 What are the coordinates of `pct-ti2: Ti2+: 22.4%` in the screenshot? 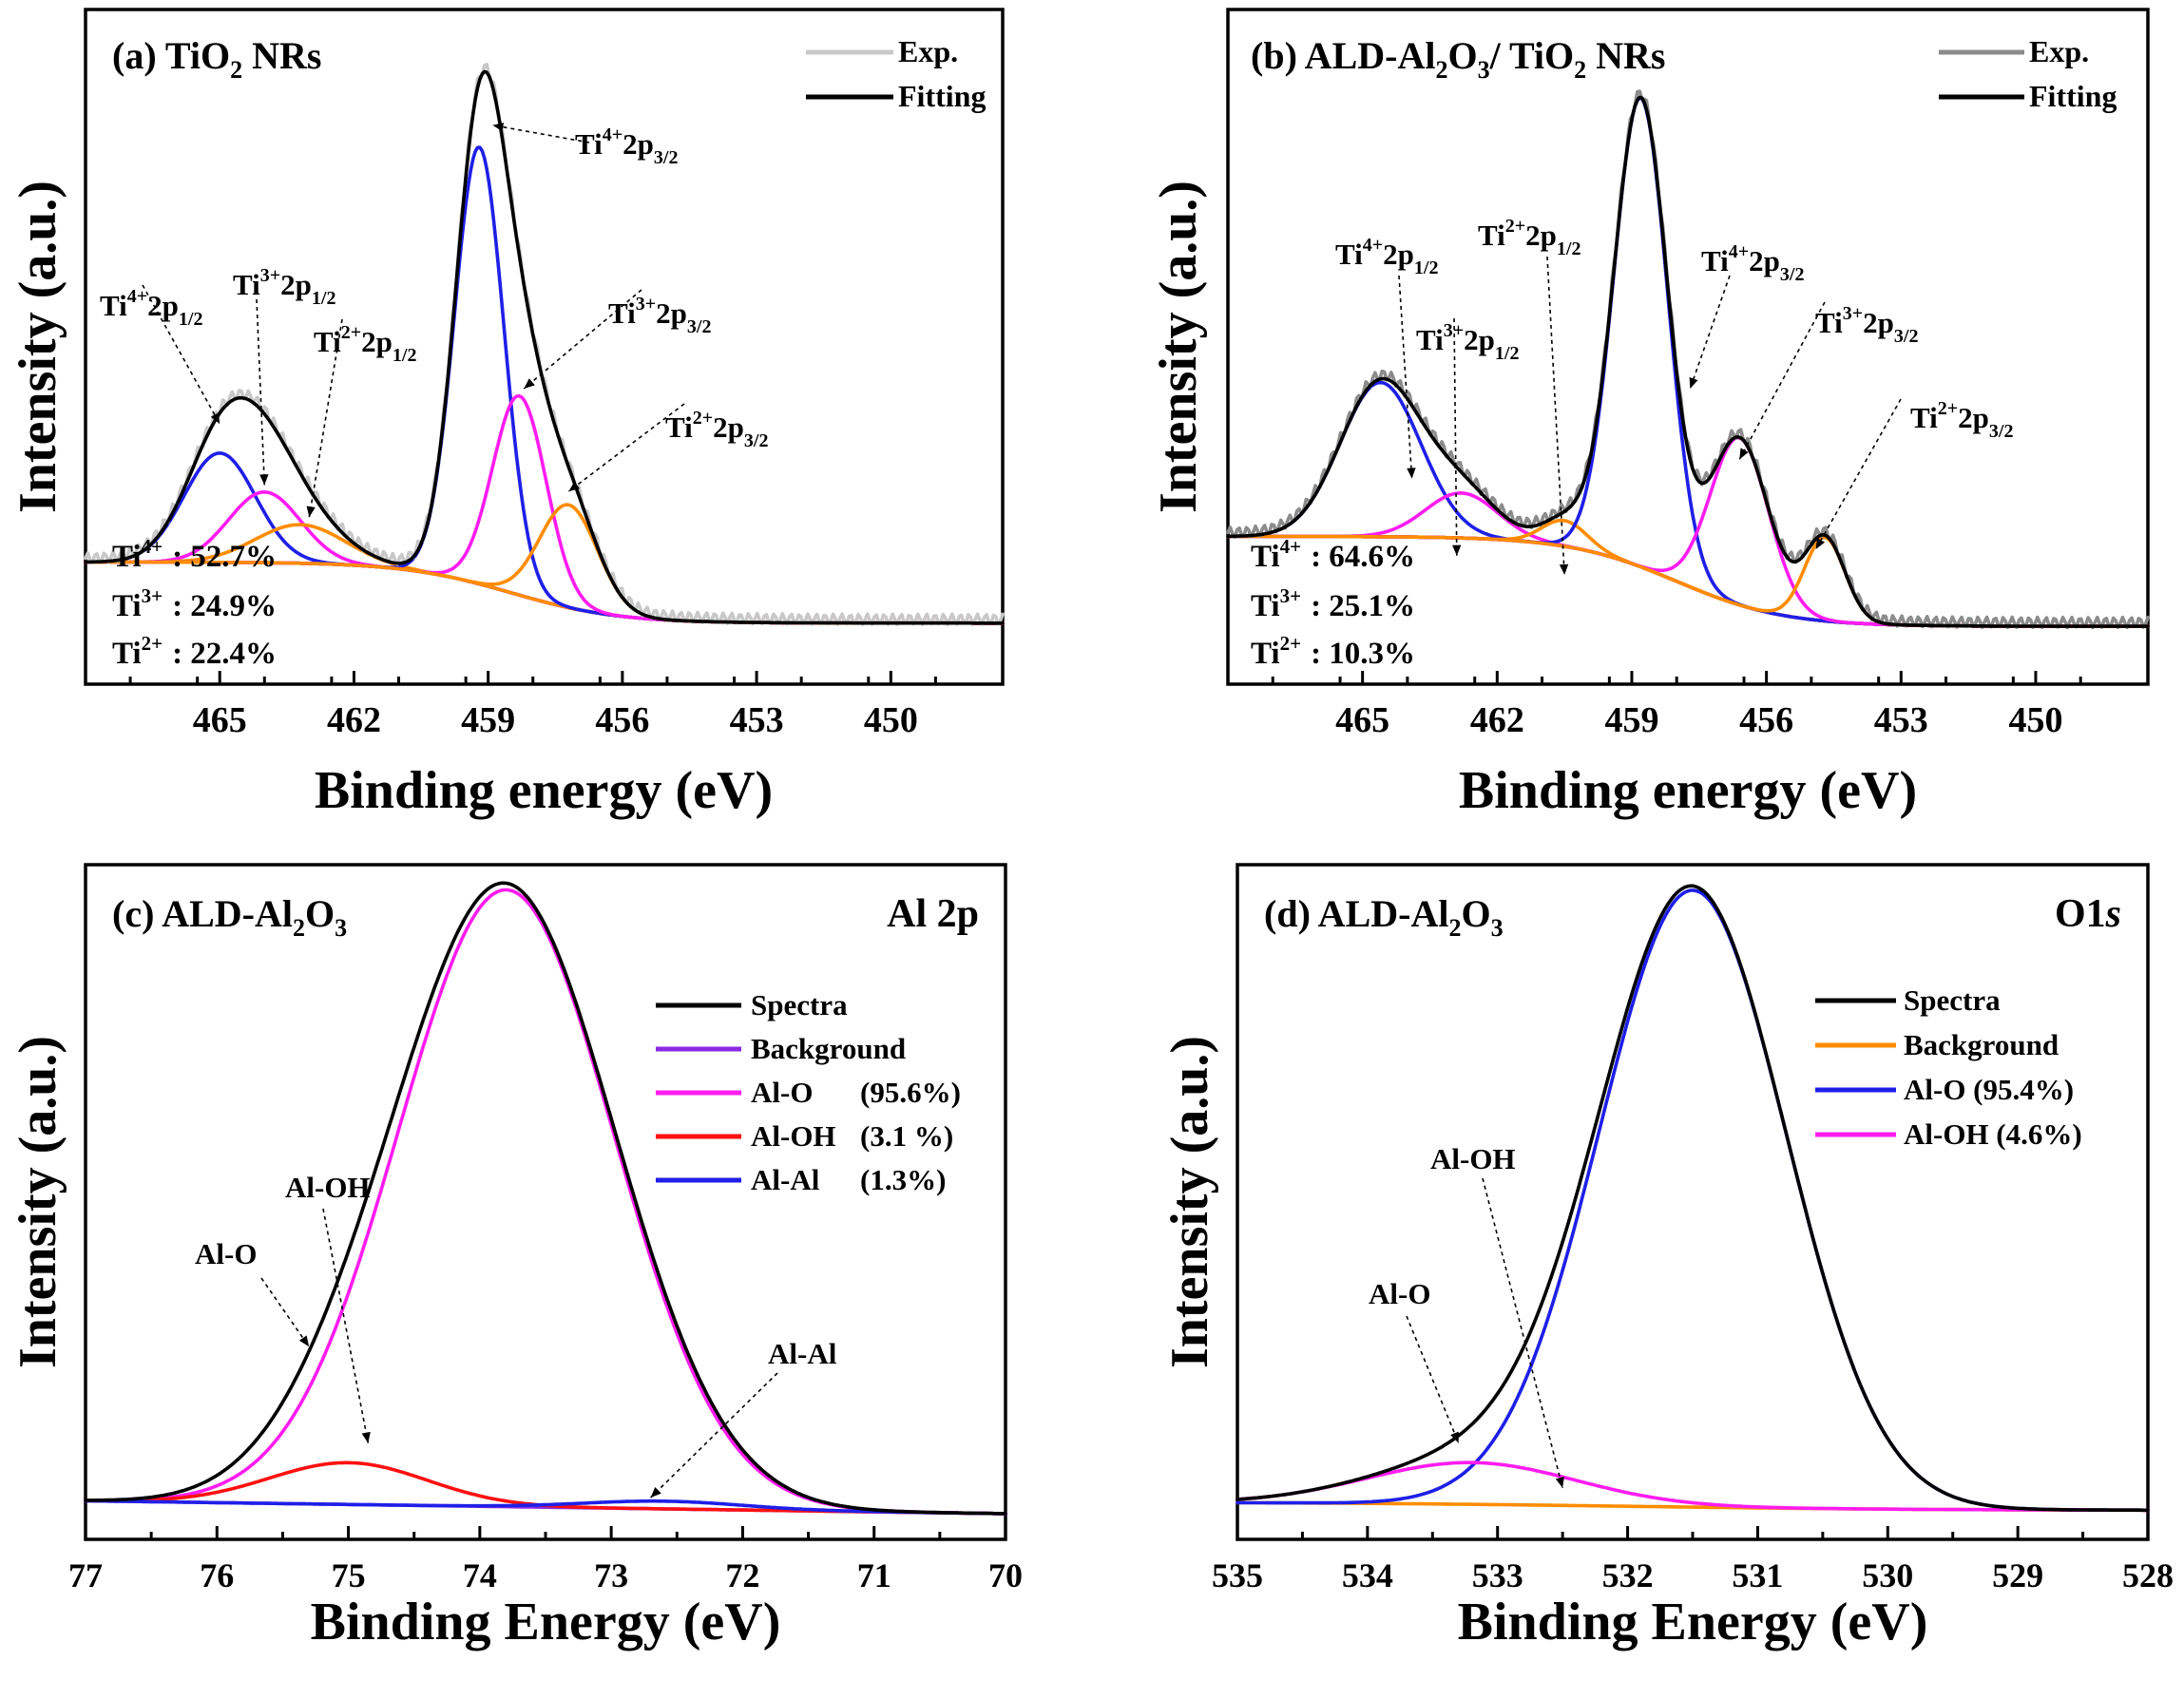 It's located at (194, 651).